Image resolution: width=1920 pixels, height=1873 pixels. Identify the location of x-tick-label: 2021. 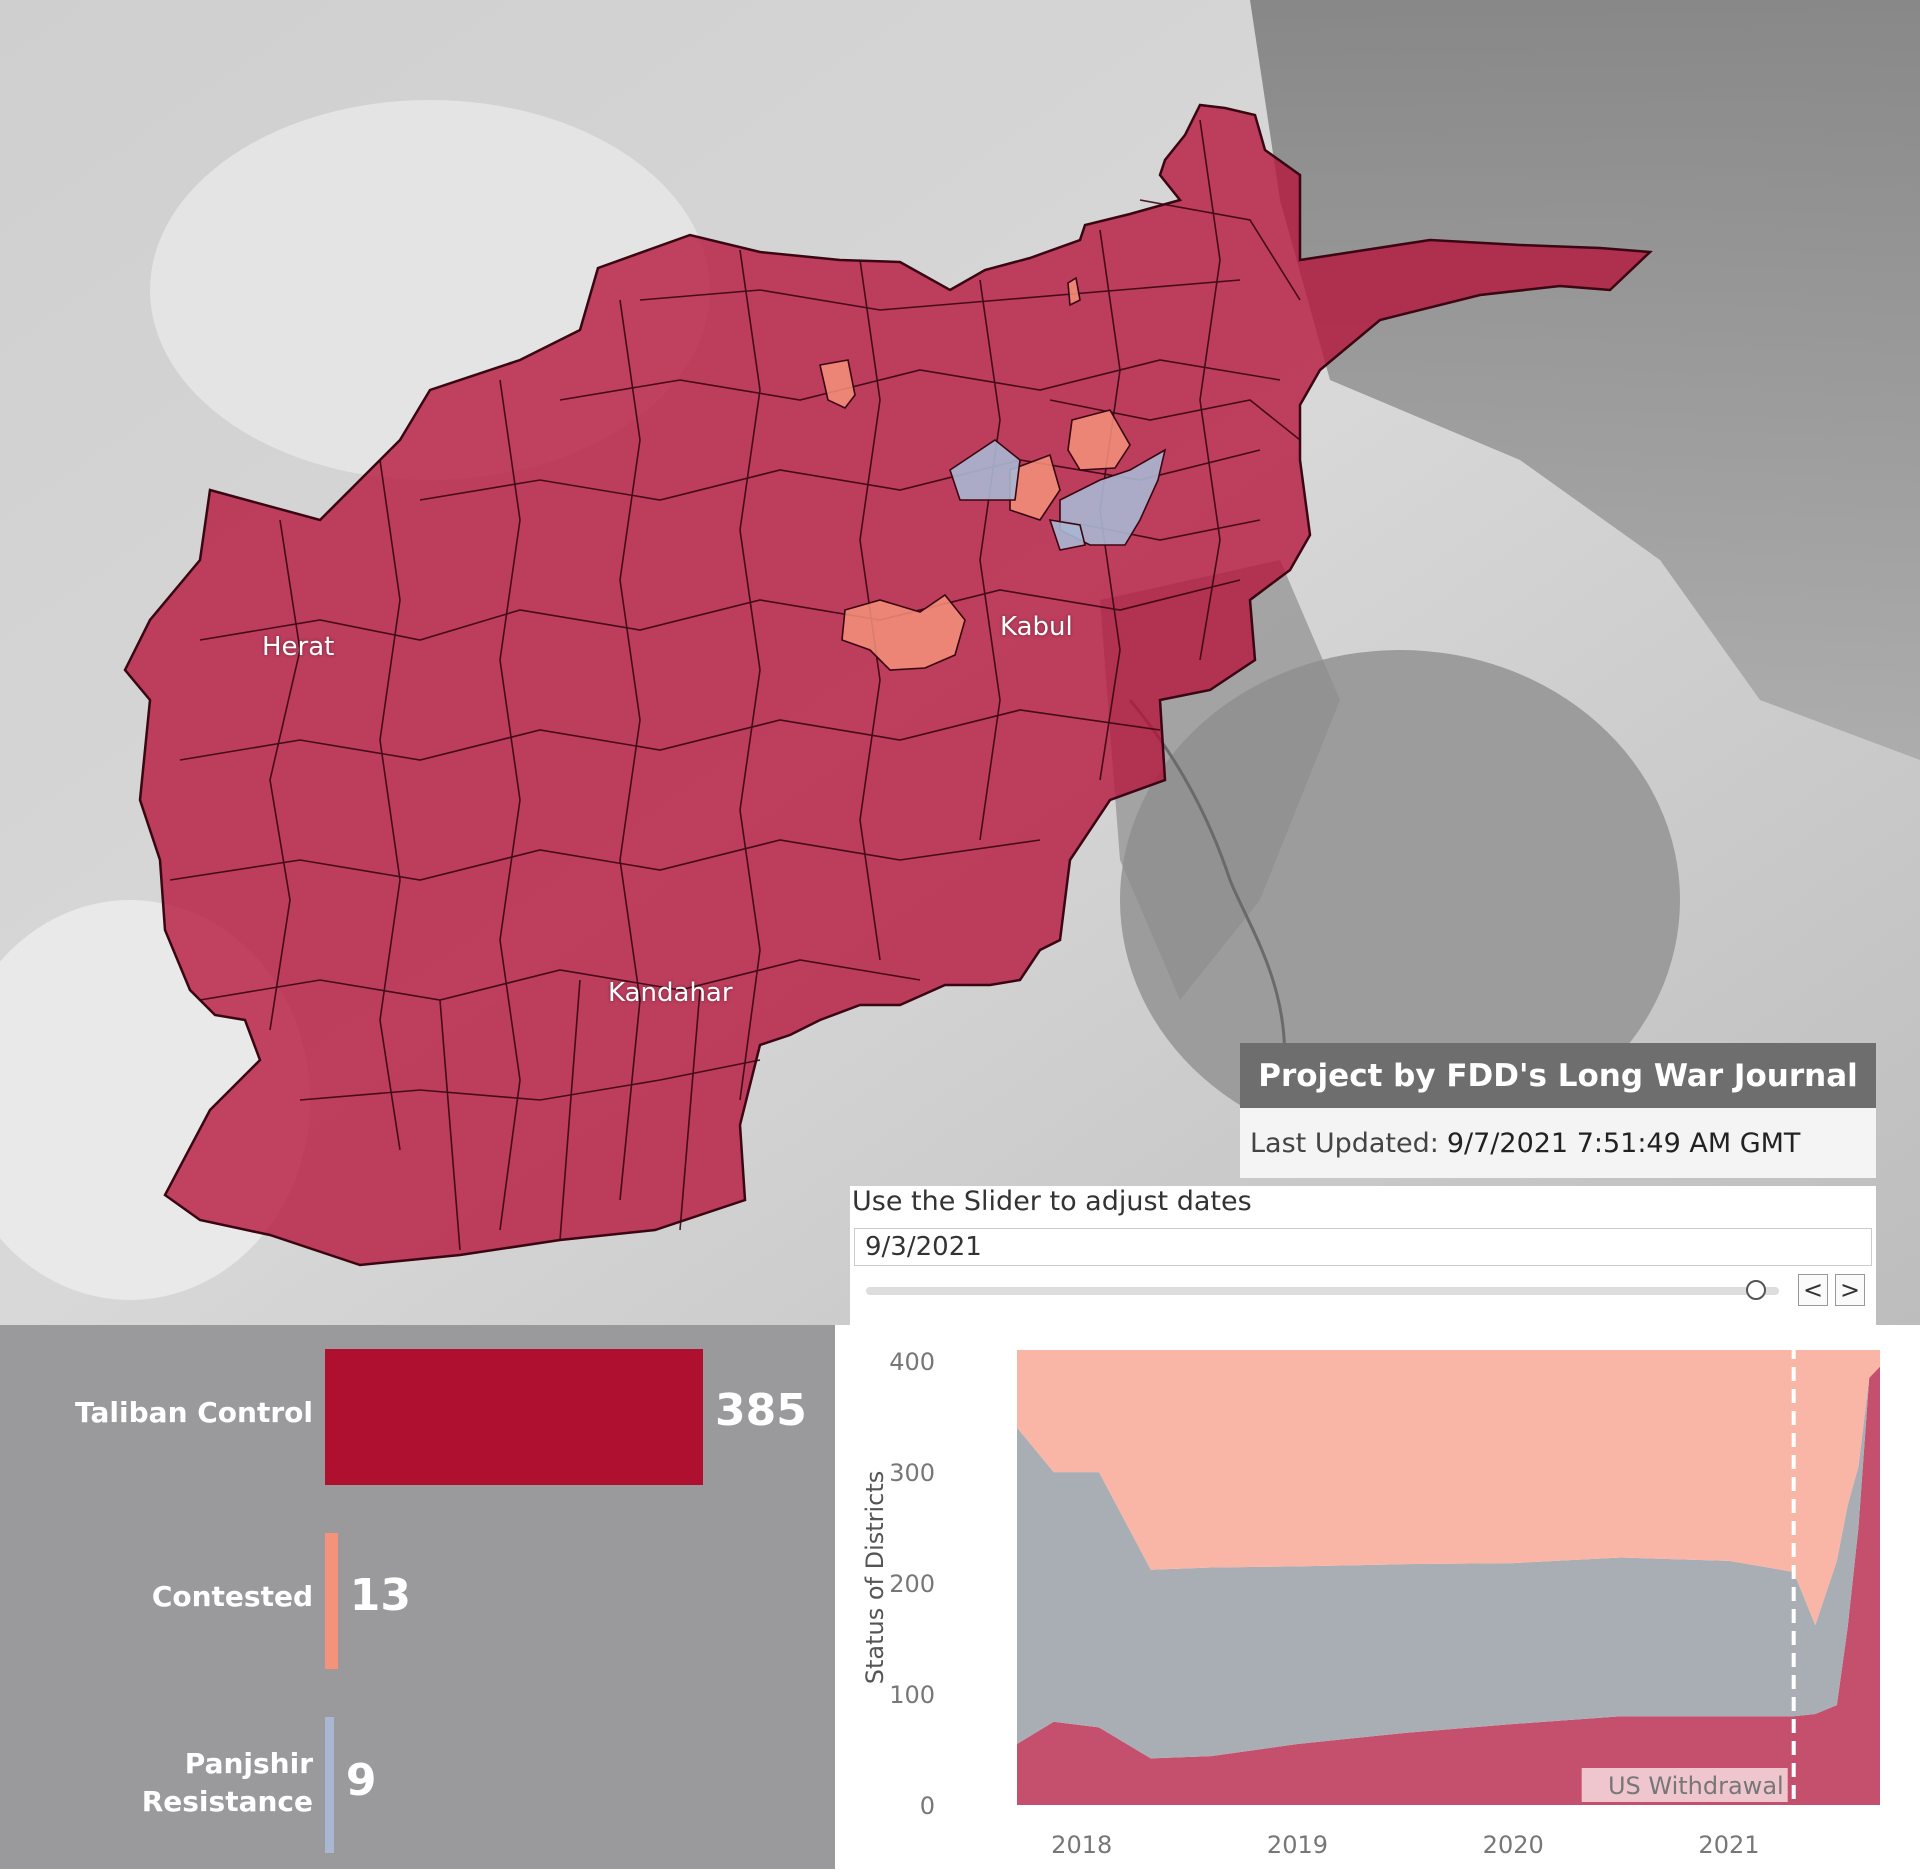
(1728, 1845).